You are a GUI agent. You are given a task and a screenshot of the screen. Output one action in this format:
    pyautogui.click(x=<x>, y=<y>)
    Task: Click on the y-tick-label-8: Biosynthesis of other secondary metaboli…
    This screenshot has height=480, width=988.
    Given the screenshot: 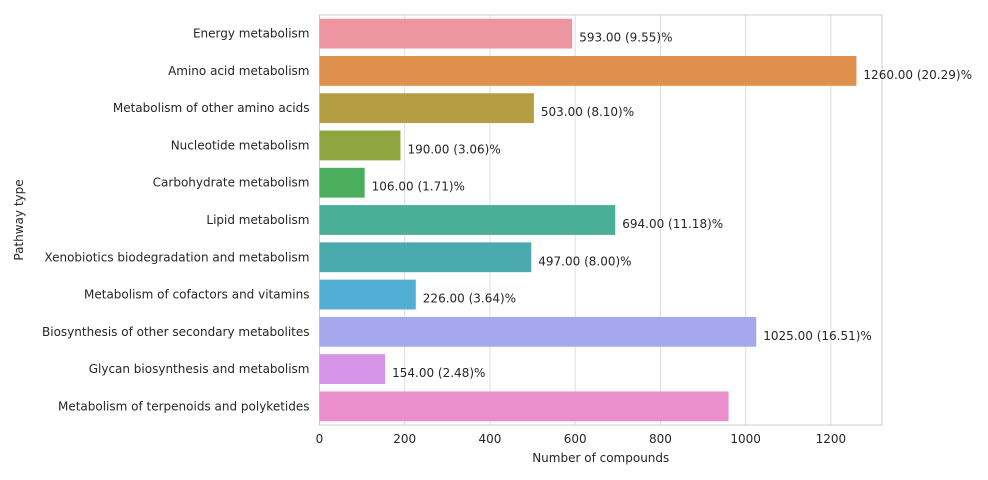 What is the action you would take?
    pyautogui.click(x=175, y=332)
    